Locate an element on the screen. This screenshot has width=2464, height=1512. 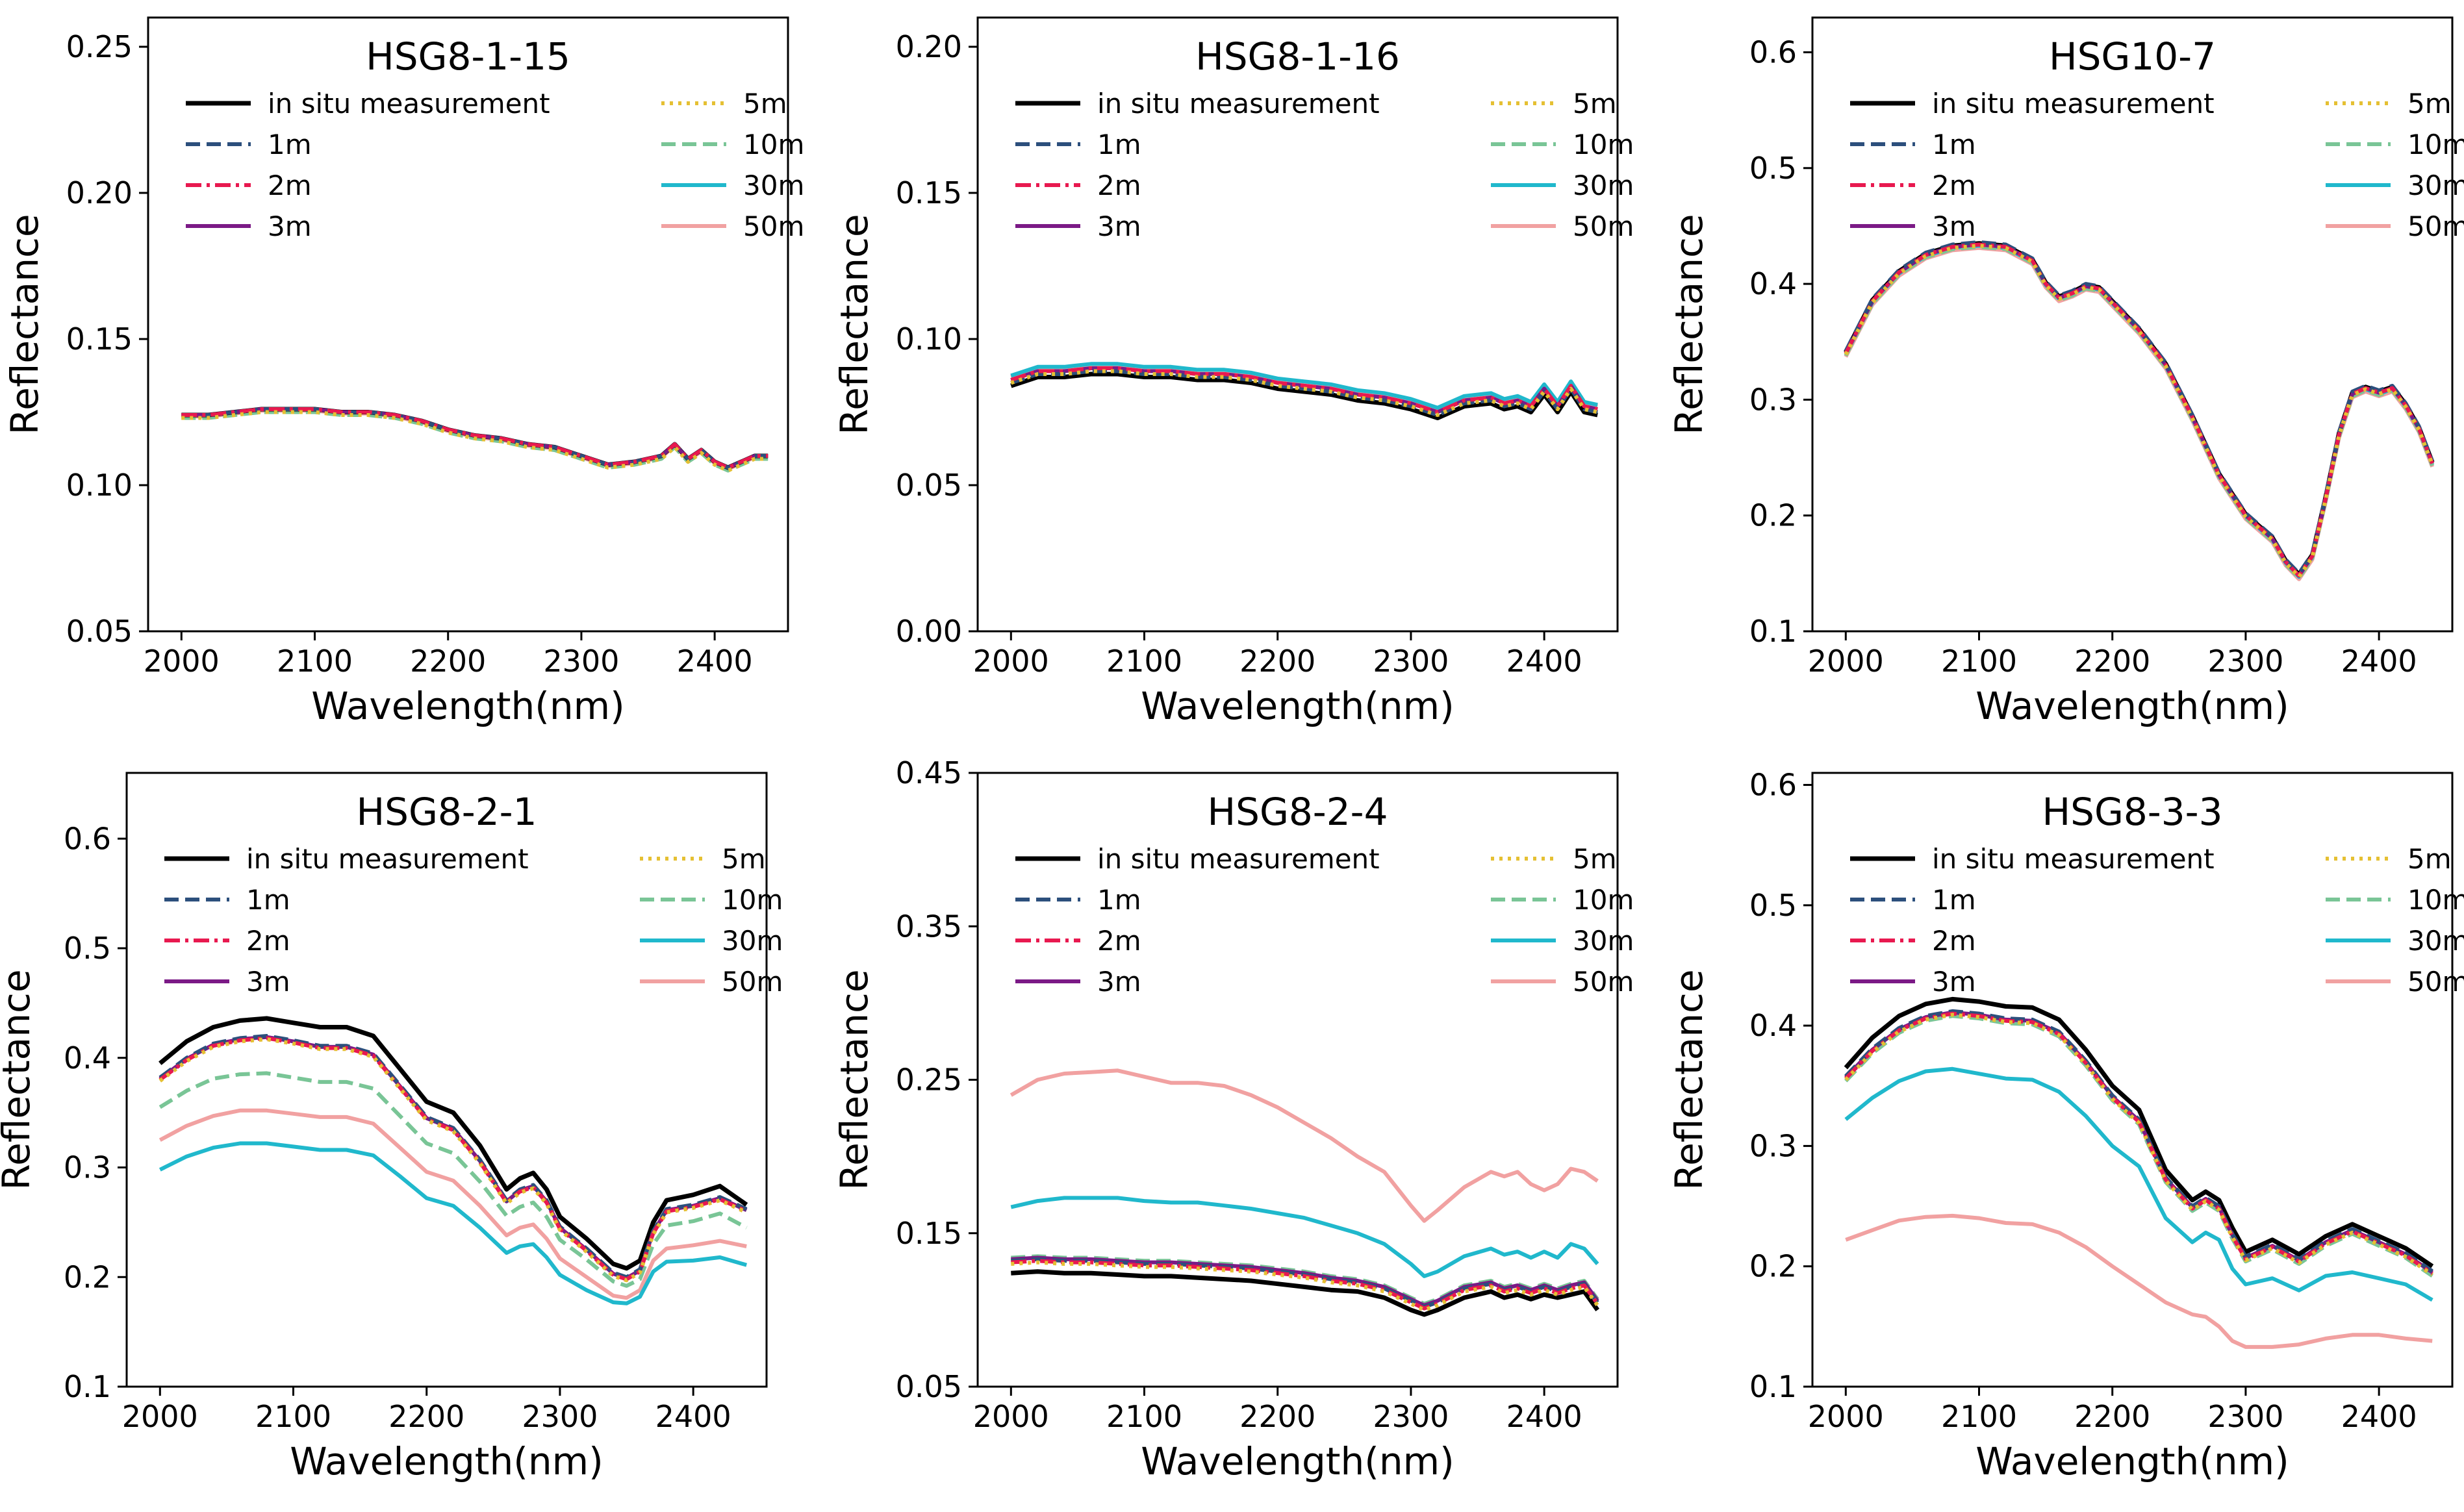
chart-title: HSG8-1-15 is located at coordinates (468, 56).